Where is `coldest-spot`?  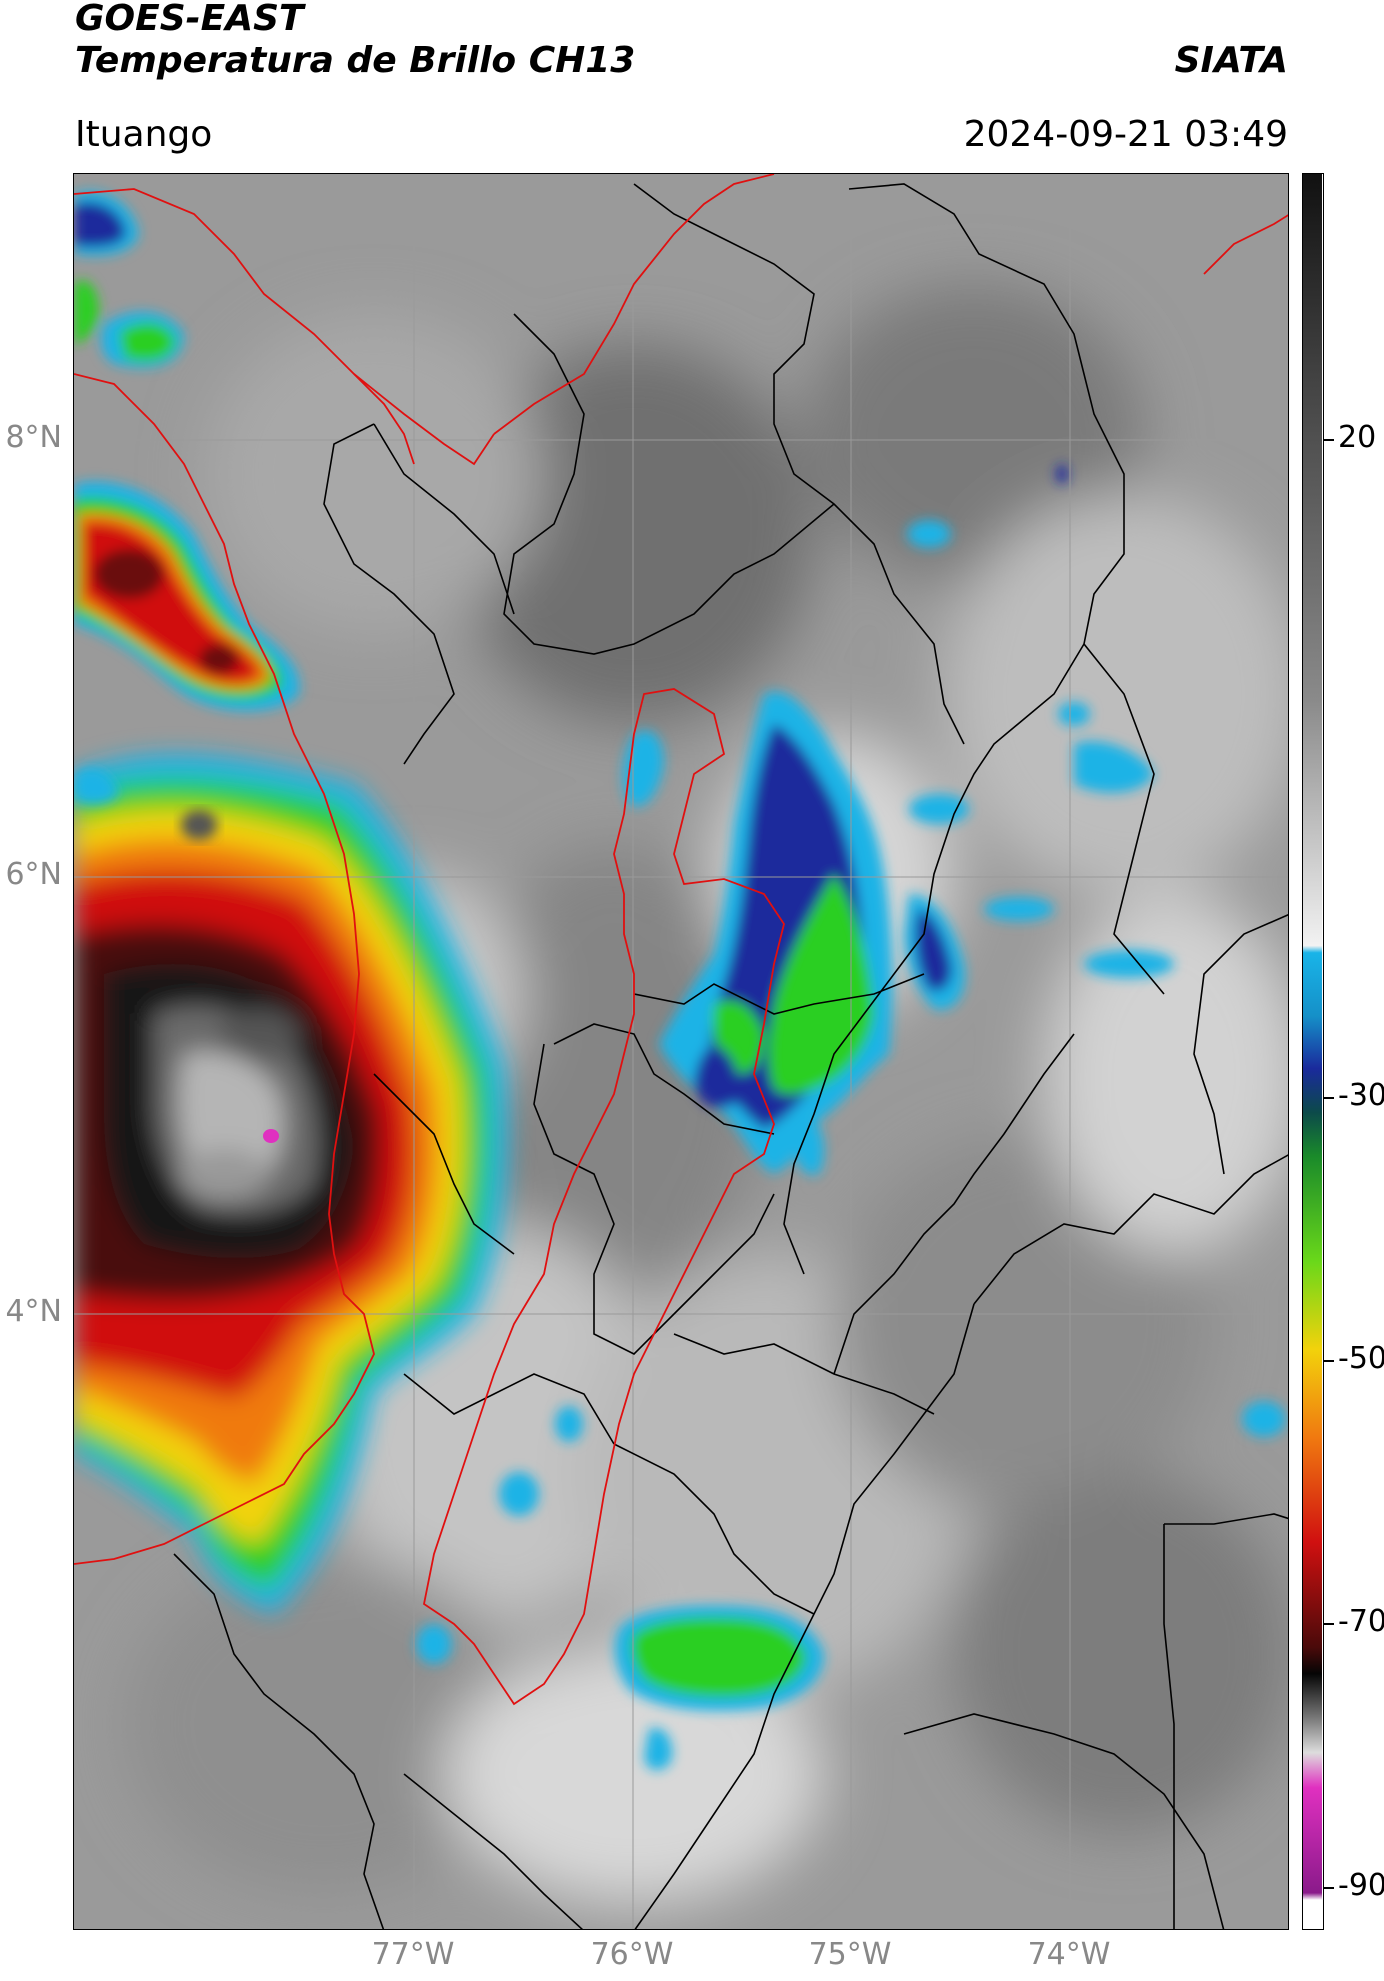
coldest-spot is located at coordinates (271, 1136).